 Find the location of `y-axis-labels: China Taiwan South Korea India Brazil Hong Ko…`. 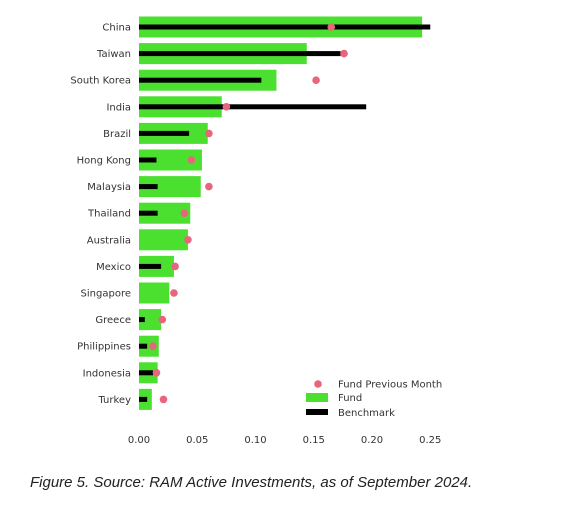

y-axis-labels: China Taiwan South Korea India Brazil Hong Ko… is located at coordinates (100, 214).